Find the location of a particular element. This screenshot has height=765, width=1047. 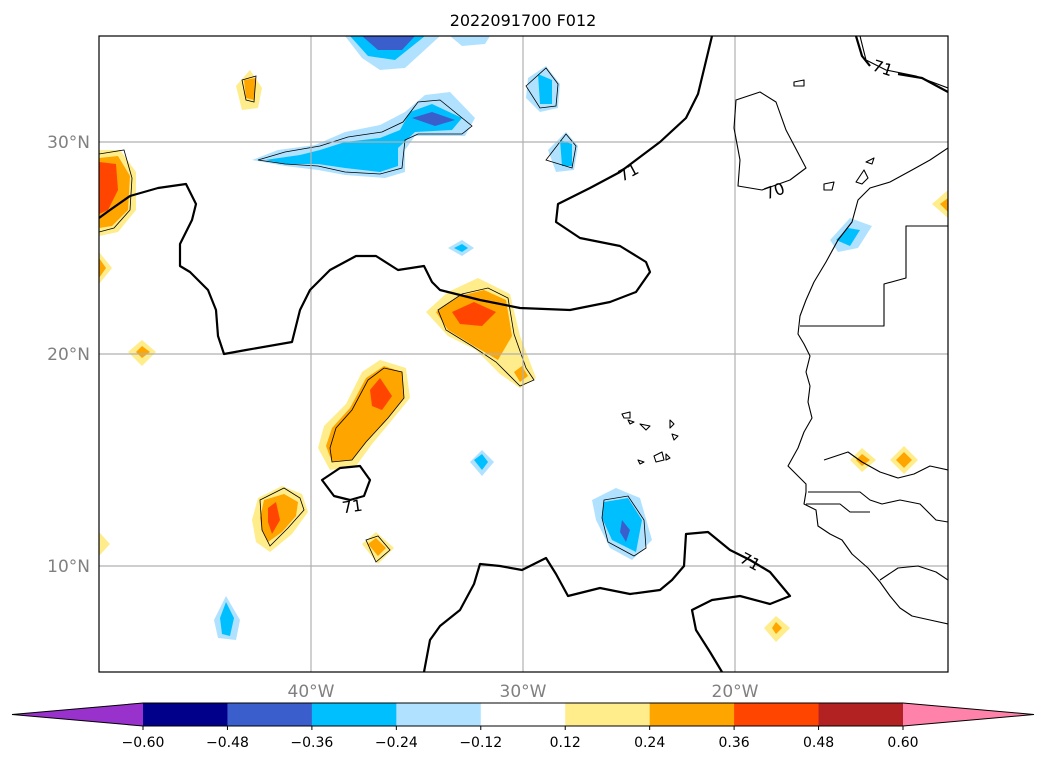

lat-label: 20°N is located at coordinates (68, 355).